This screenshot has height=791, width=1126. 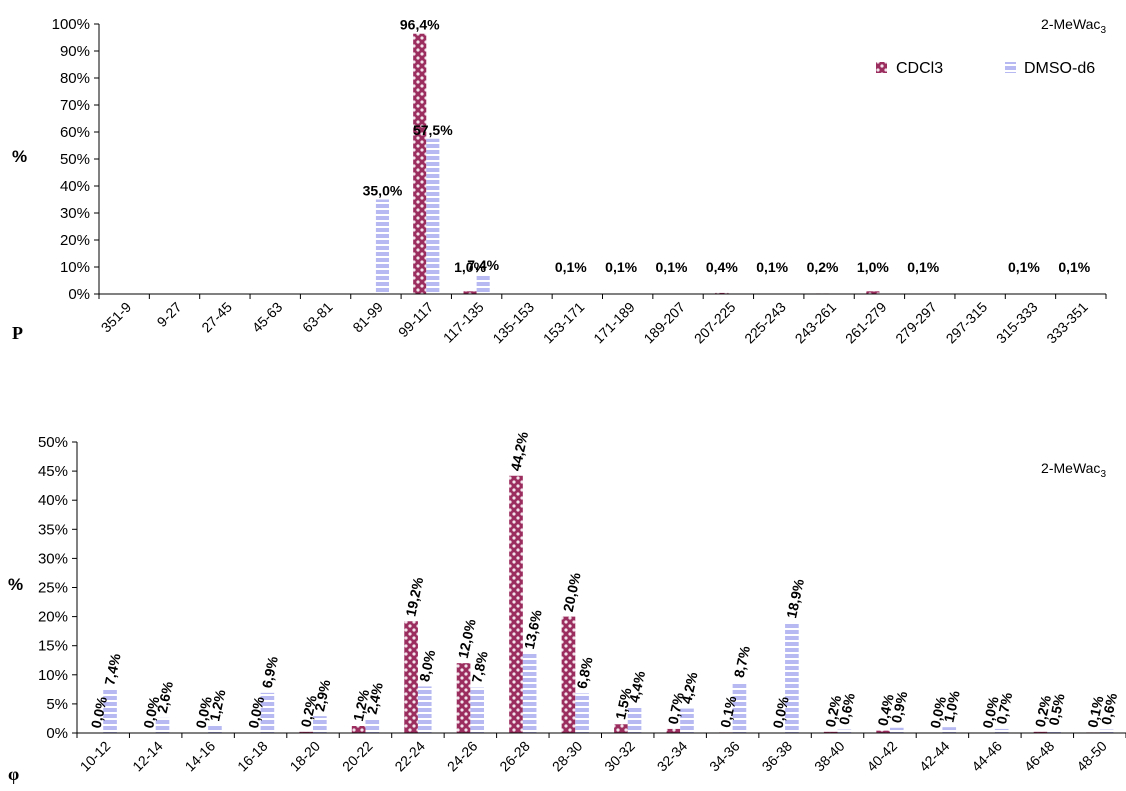 What do you see at coordinates (514, 756) in the screenshot?
I see `x-tick-label: 26-28` at bounding box center [514, 756].